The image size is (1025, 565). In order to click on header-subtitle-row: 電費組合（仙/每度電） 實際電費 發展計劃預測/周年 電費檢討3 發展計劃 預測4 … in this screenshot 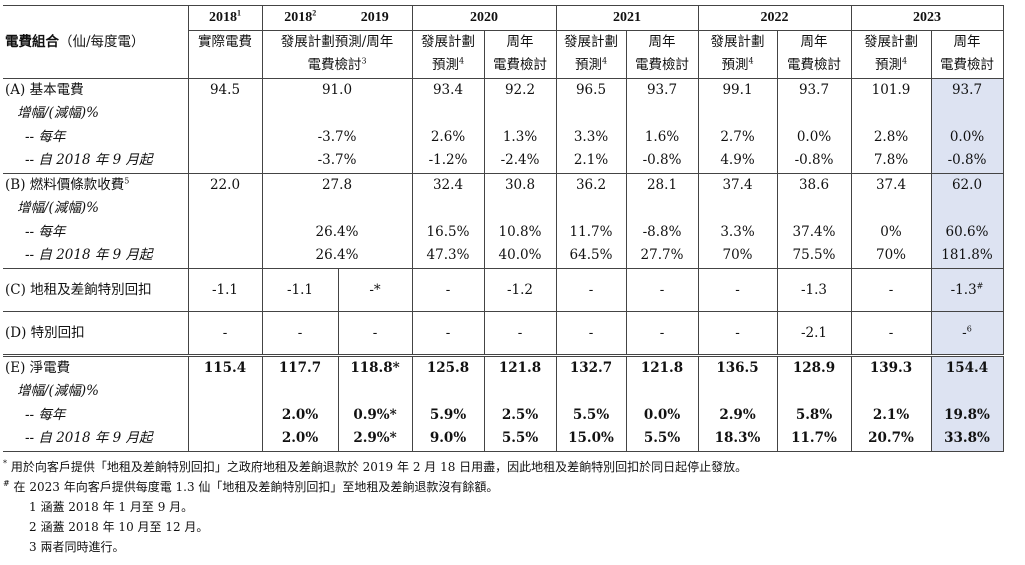, I will do `click(503, 54)`.